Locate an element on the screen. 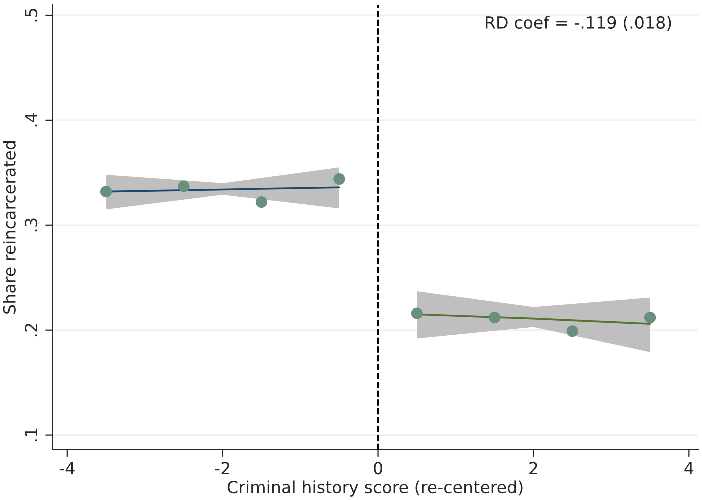 The image size is (702, 500). x-axis-title: Criminal history score (re-centered) is located at coordinates (375, 488).